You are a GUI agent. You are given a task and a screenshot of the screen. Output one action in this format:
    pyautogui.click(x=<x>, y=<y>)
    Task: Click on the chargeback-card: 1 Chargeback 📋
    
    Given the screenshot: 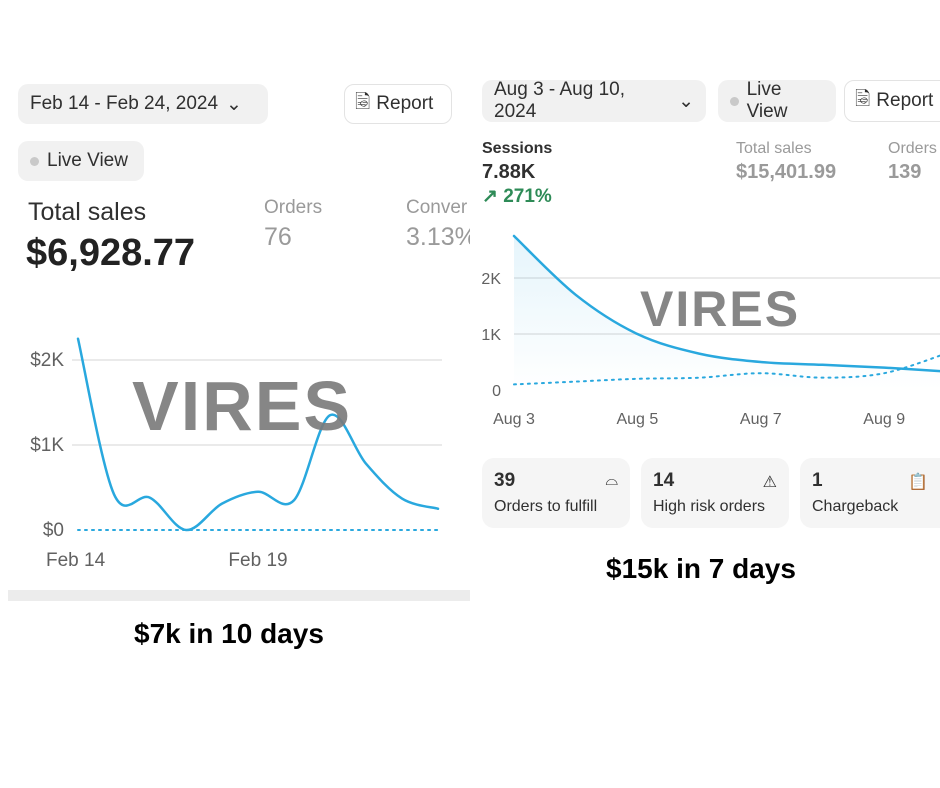 What is the action you would take?
    pyautogui.click(x=870, y=493)
    